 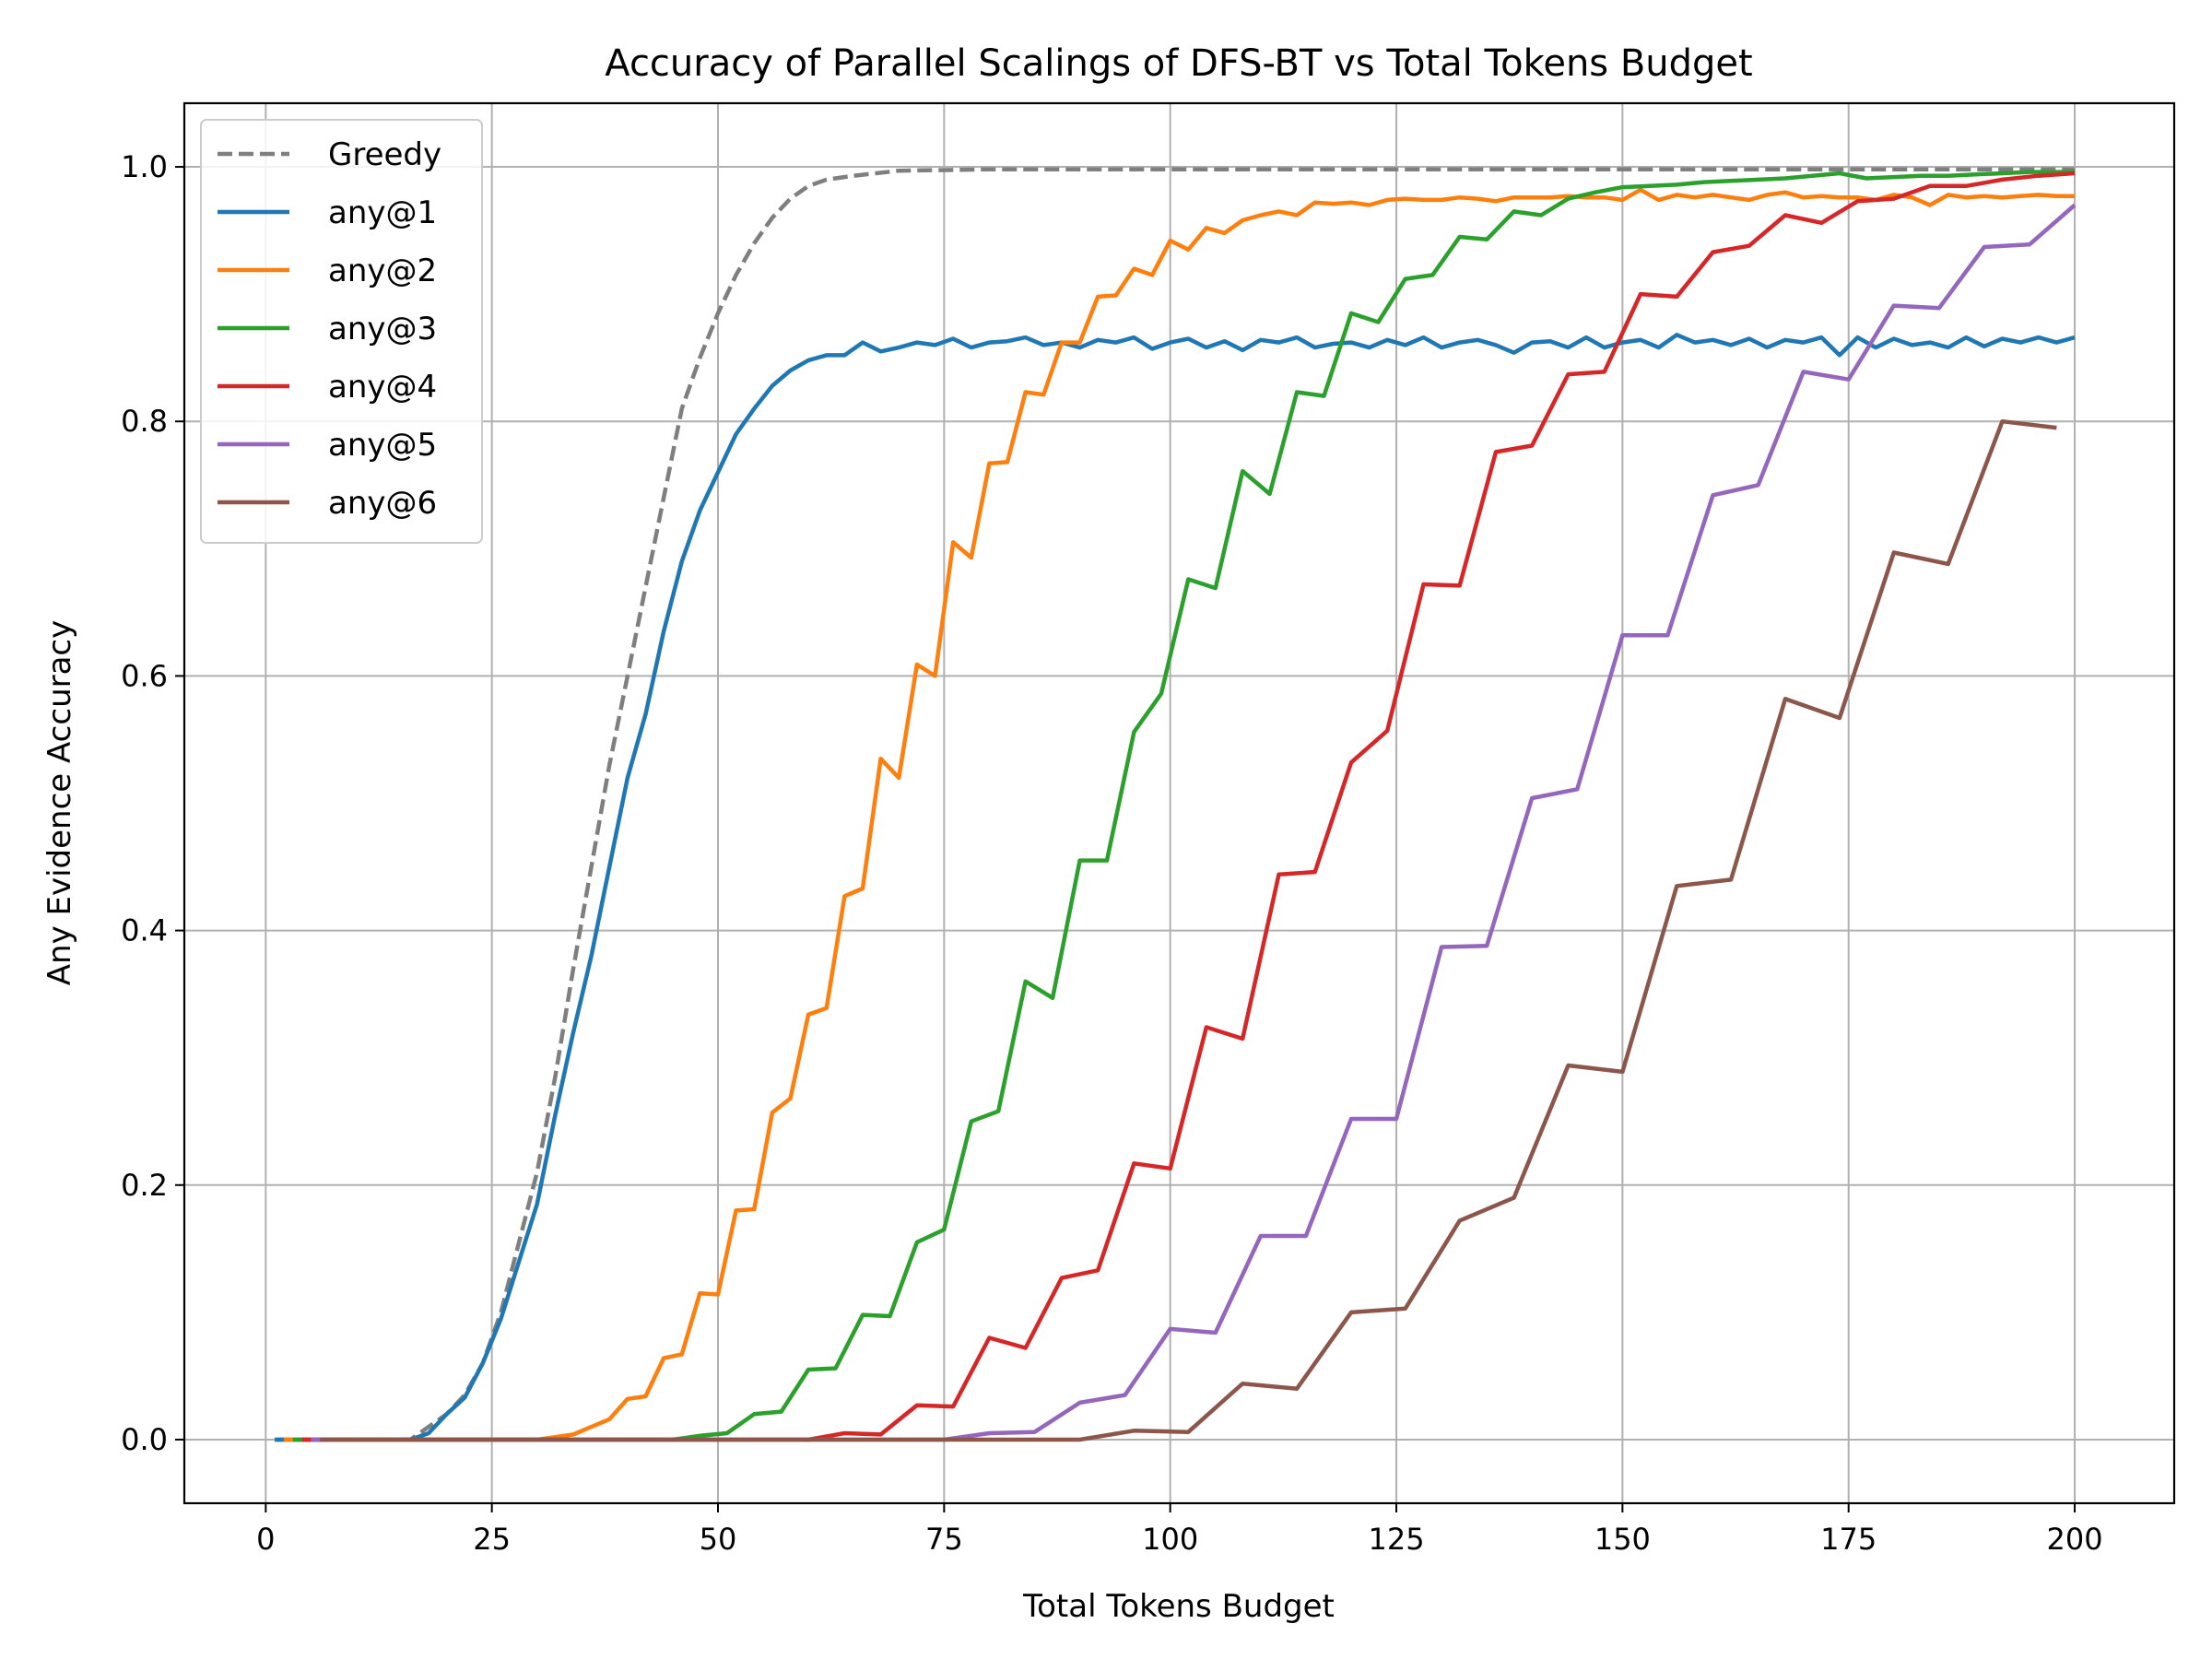 I want to click on y-tick-label: 0.0, so click(x=144, y=1439).